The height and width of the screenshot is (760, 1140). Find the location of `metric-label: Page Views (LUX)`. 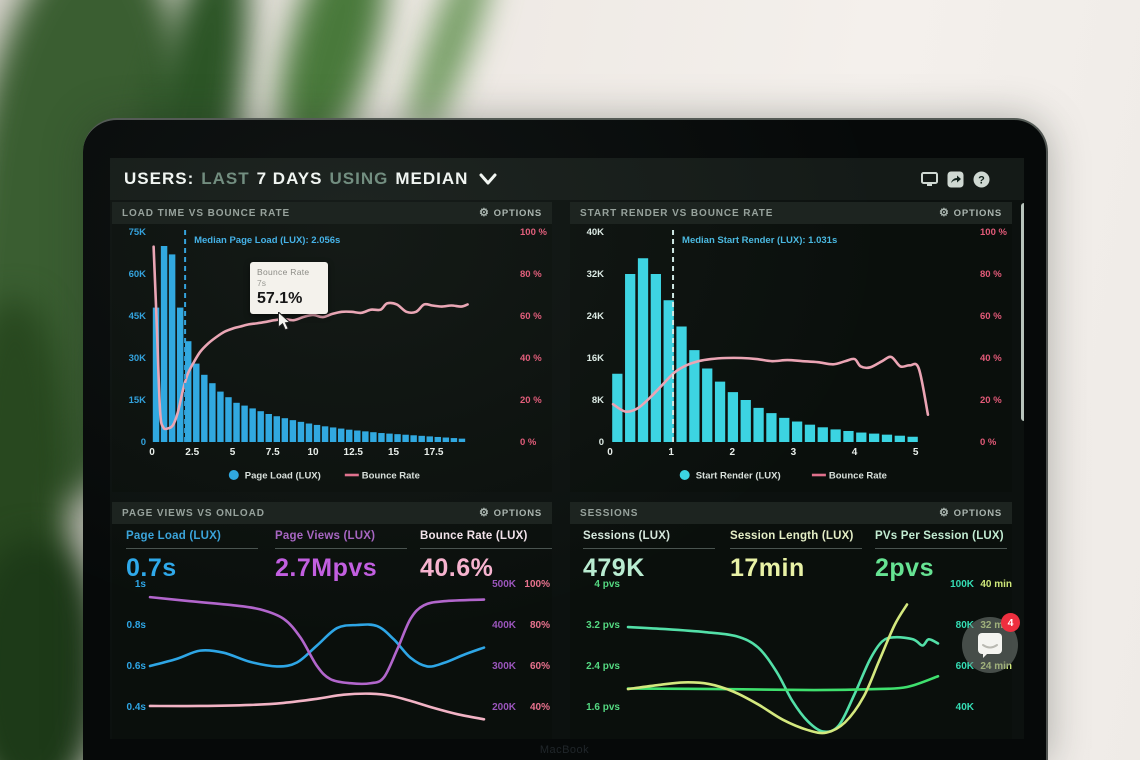

metric-label: Page Views (LUX) is located at coordinates (341, 539).